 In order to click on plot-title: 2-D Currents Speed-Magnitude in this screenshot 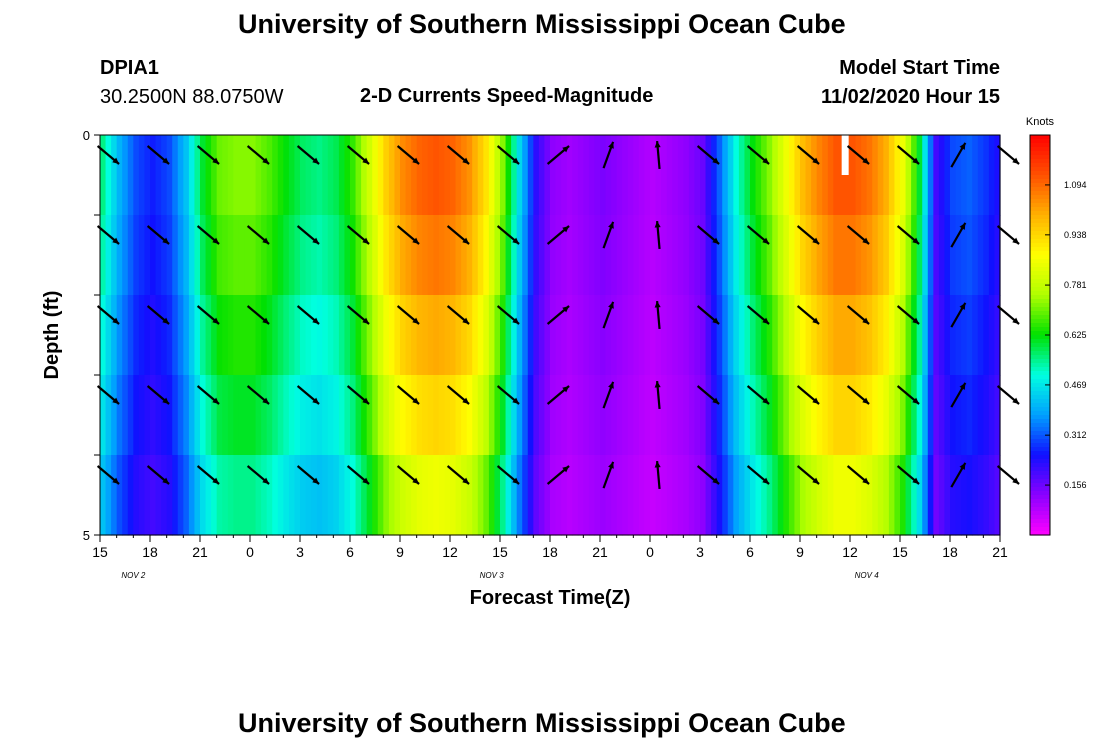, I will do `click(507, 96)`.